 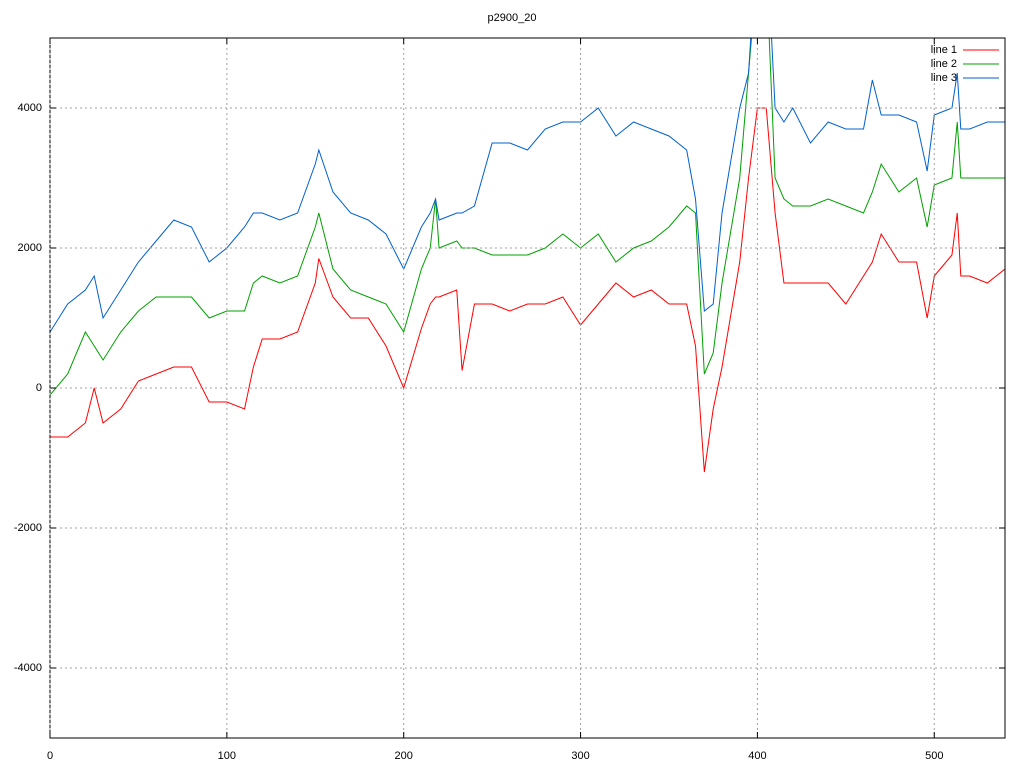 What do you see at coordinates (404, 756) in the screenshot?
I see `x-tick-label: 200` at bounding box center [404, 756].